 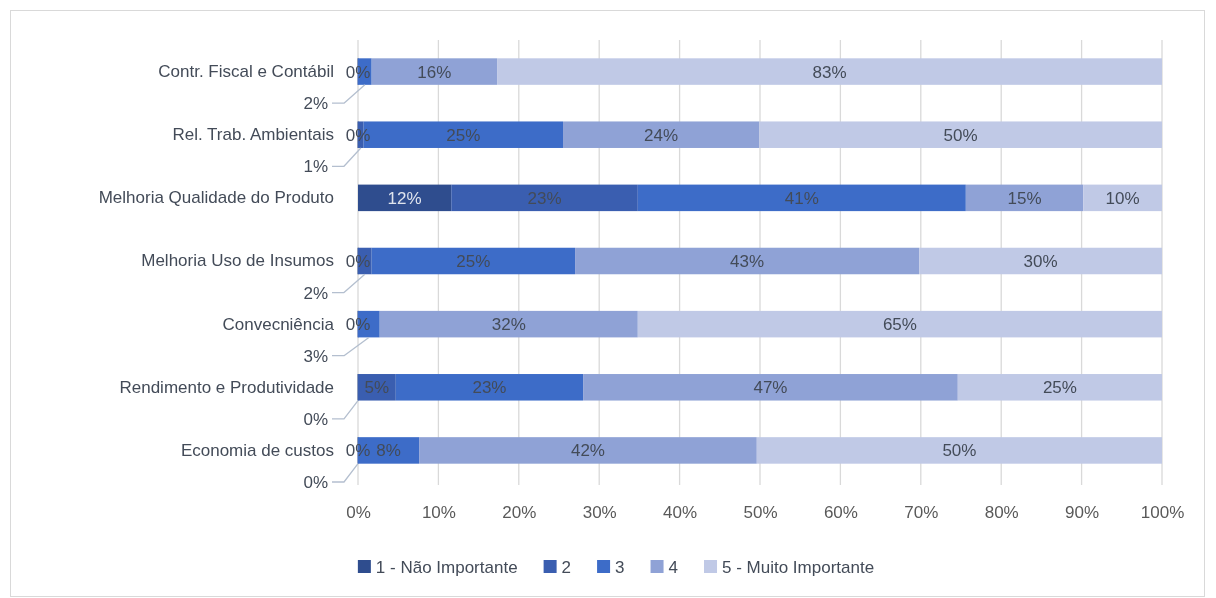 I want to click on x-tick-label: 40%, so click(x=680, y=513).